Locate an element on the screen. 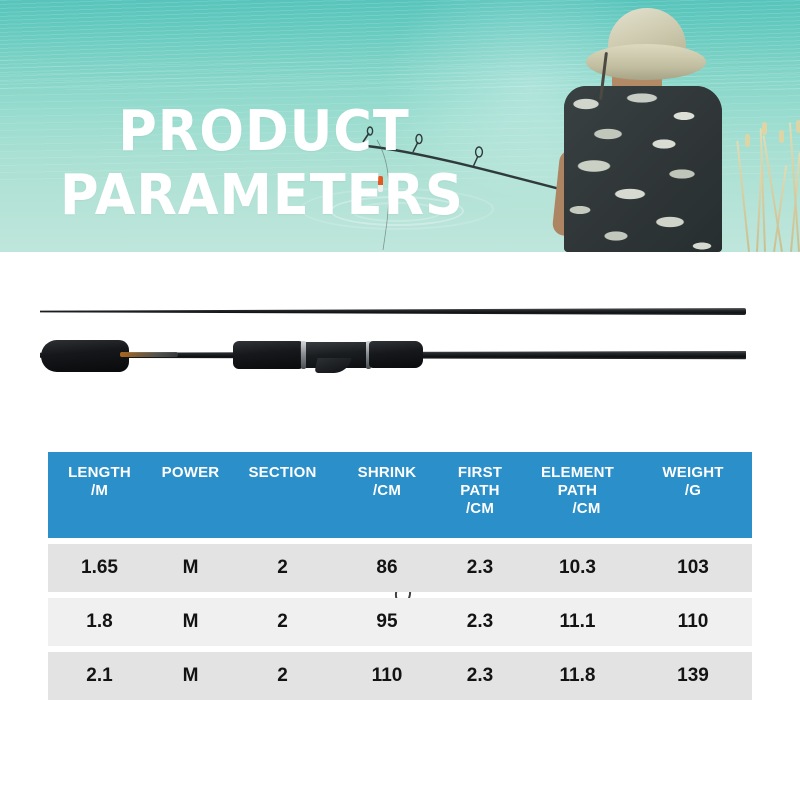  column-header-line: SHRINK is located at coordinates (387, 472).